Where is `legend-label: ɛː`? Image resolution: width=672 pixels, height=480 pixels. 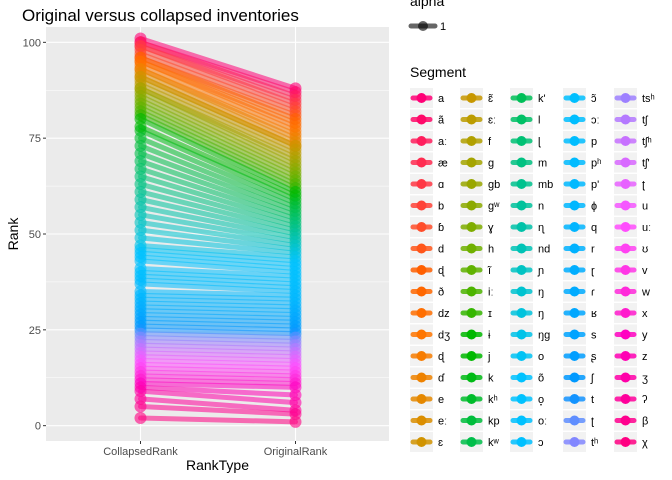
legend-label: ɛː is located at coordinates (492, 121).